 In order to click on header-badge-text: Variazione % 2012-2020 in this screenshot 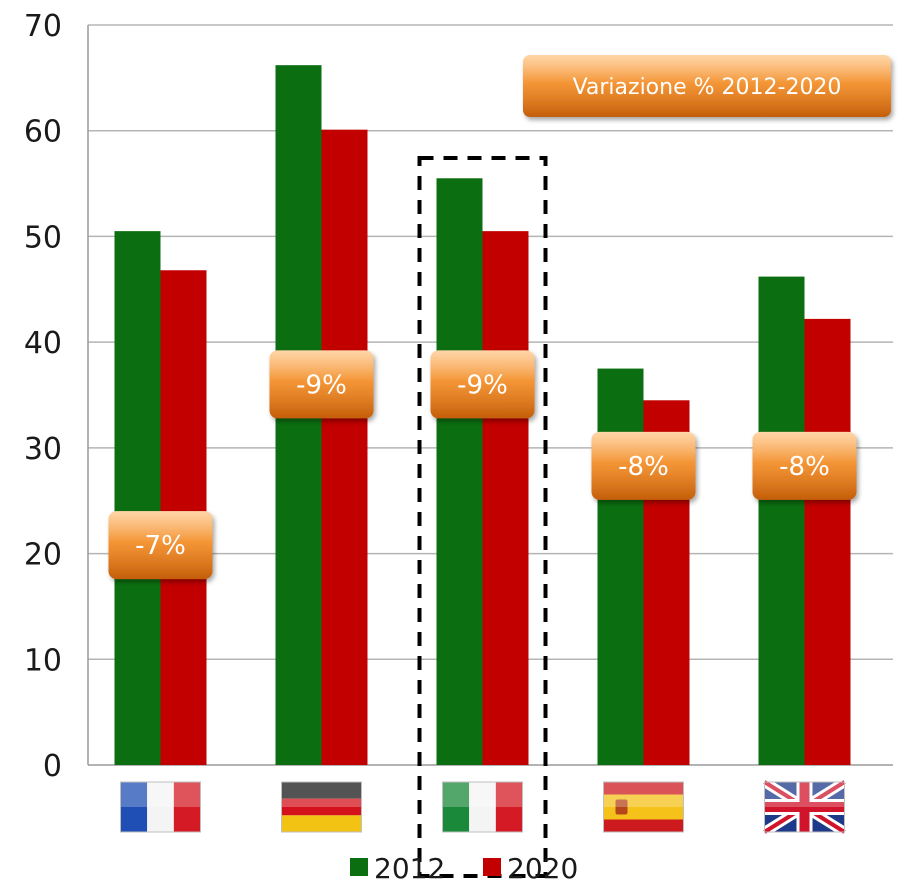, I will do `click(707, 87)`.